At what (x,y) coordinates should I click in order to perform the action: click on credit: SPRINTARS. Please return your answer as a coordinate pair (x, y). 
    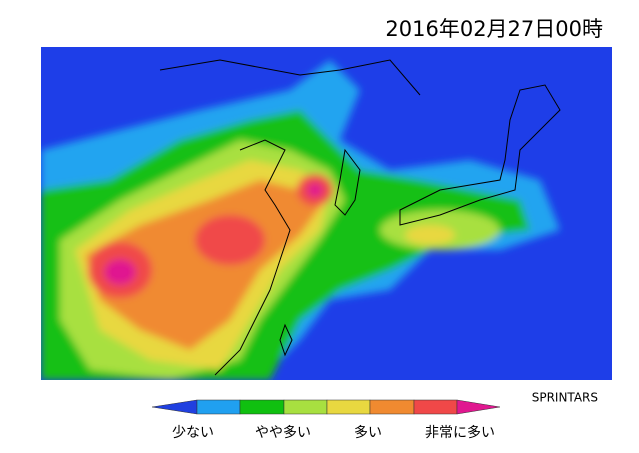
    Looking at the image, I should click on (565, 398).